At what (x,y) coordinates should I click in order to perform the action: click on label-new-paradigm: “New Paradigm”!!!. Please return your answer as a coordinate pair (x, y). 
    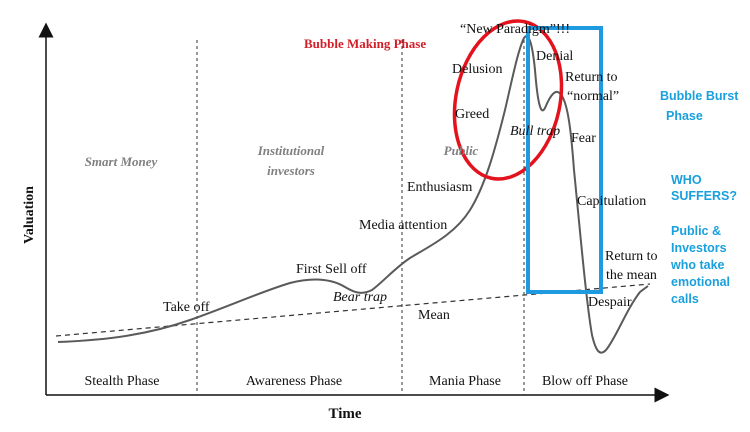
    Looking at the image, I should click on (515, 29).